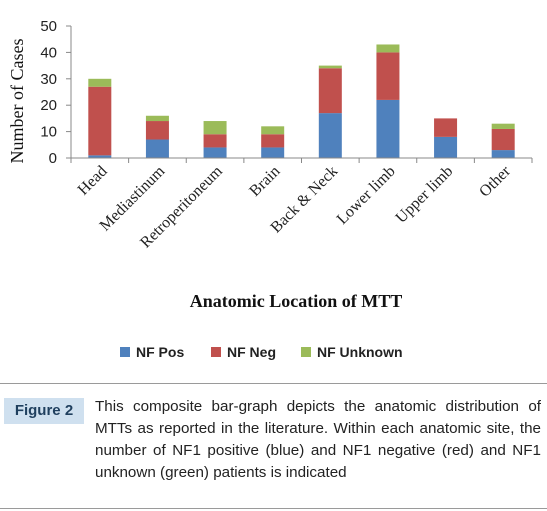 The image size is (547, 511). What do you see at coordinates (93, 181) in the screenshot?
I see `x-tick-label: Head` at bounding box center [93, 181].